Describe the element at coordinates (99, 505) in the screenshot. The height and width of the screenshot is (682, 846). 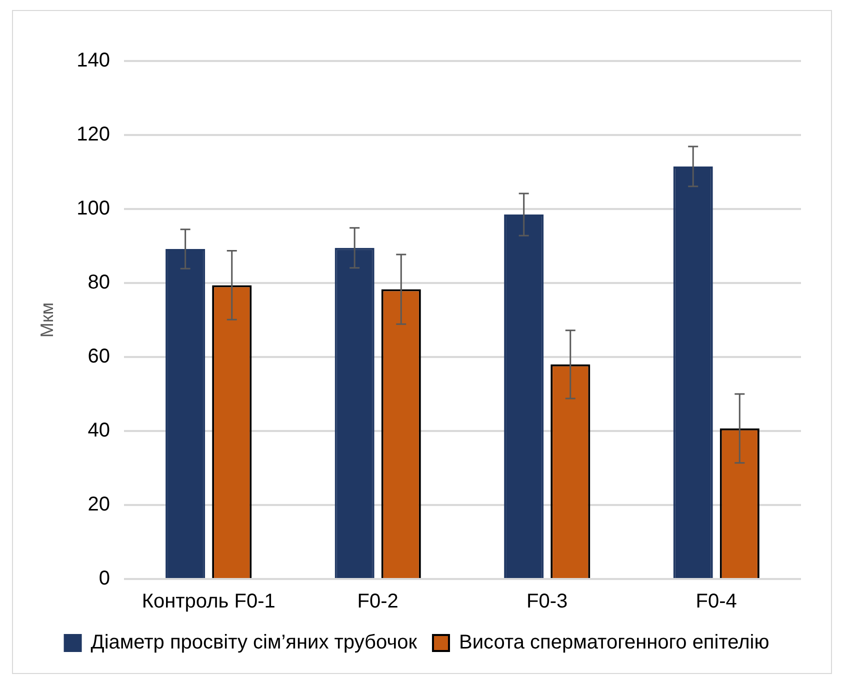
I see `y-tick-label: 20` at that location.